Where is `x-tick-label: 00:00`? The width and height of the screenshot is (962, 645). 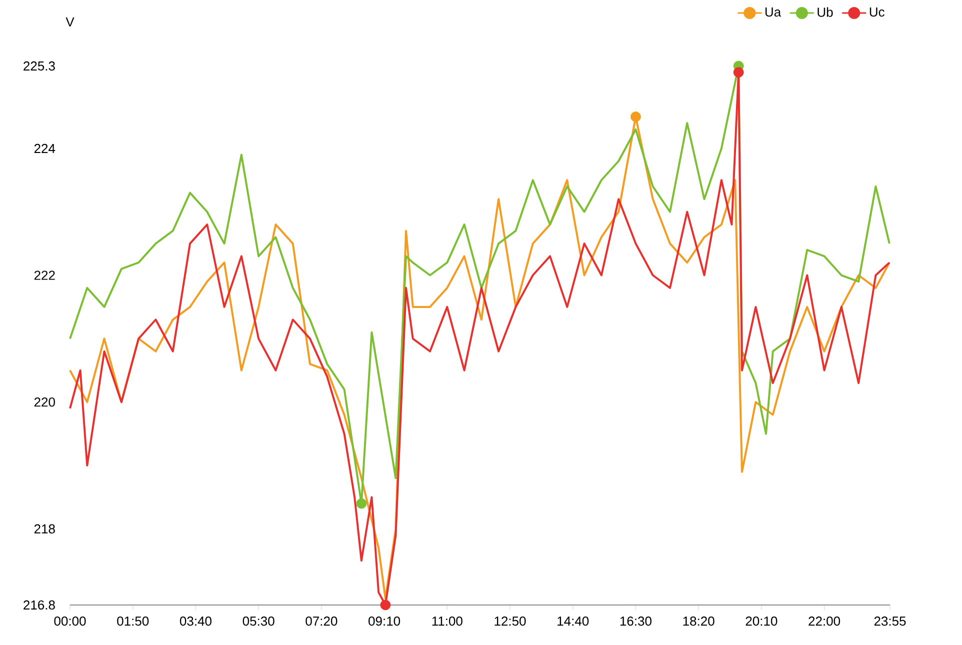
x-tick-label: 00:00 is located at coordinates (70, 621).